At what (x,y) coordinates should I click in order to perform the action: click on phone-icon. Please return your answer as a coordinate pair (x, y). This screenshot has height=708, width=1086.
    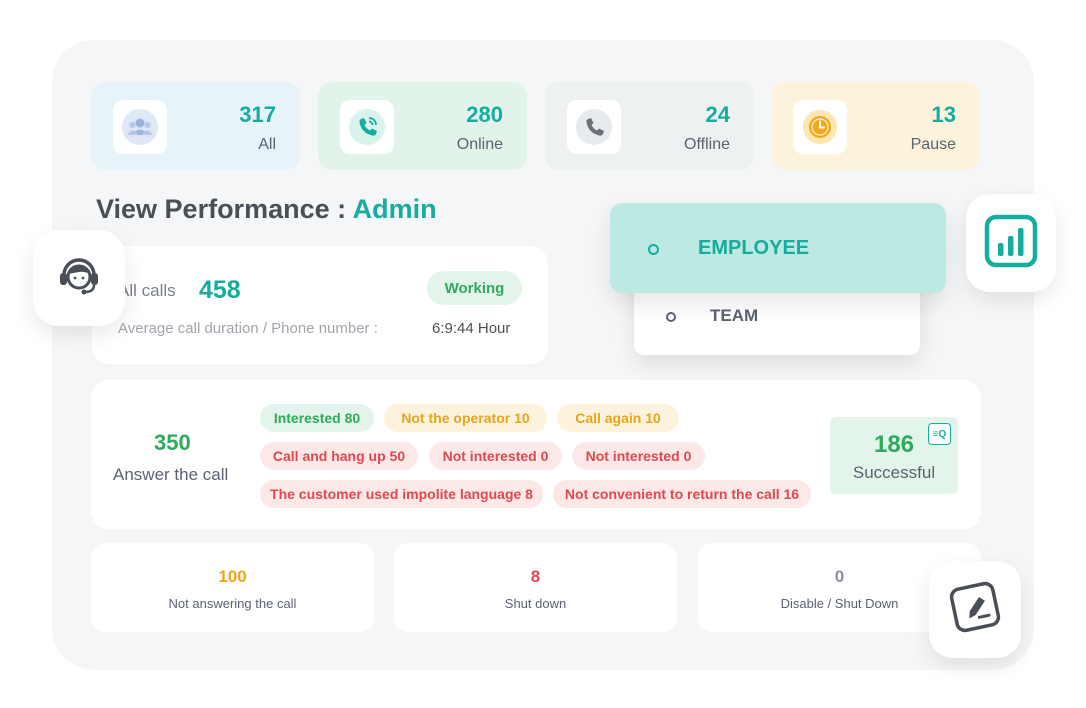
    Looking at the image, I should click on (594, 127).